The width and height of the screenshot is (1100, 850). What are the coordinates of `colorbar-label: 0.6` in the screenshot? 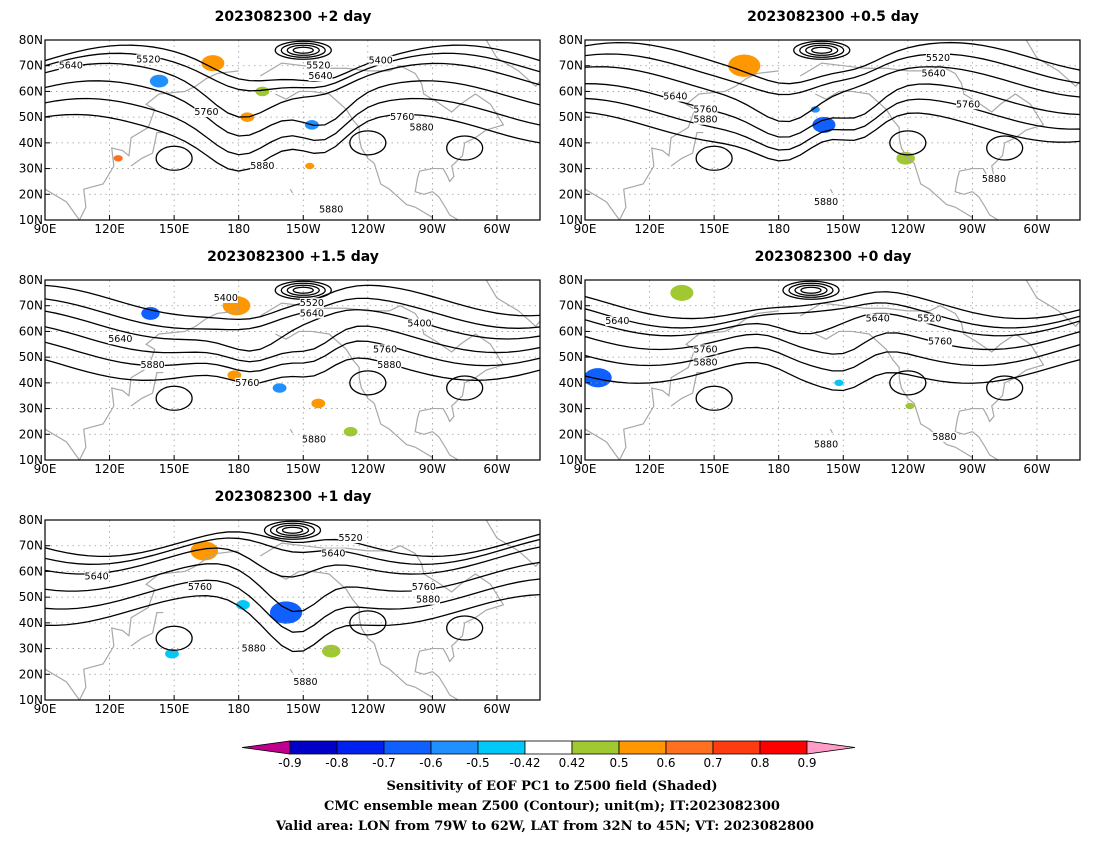 It's located at (665, 763).